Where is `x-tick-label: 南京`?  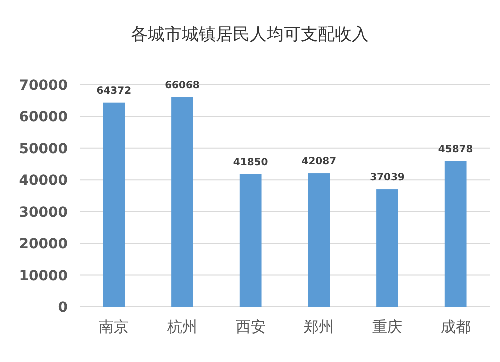
x-tick-label: 南京 is located at coordinates (114, 327).